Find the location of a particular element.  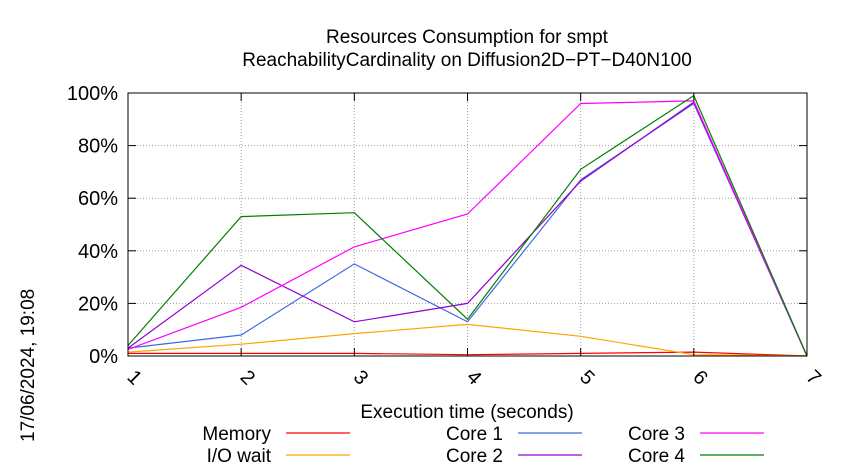

legend-label-i-o-wait: I/O wait is located at coordinates (239, 456).